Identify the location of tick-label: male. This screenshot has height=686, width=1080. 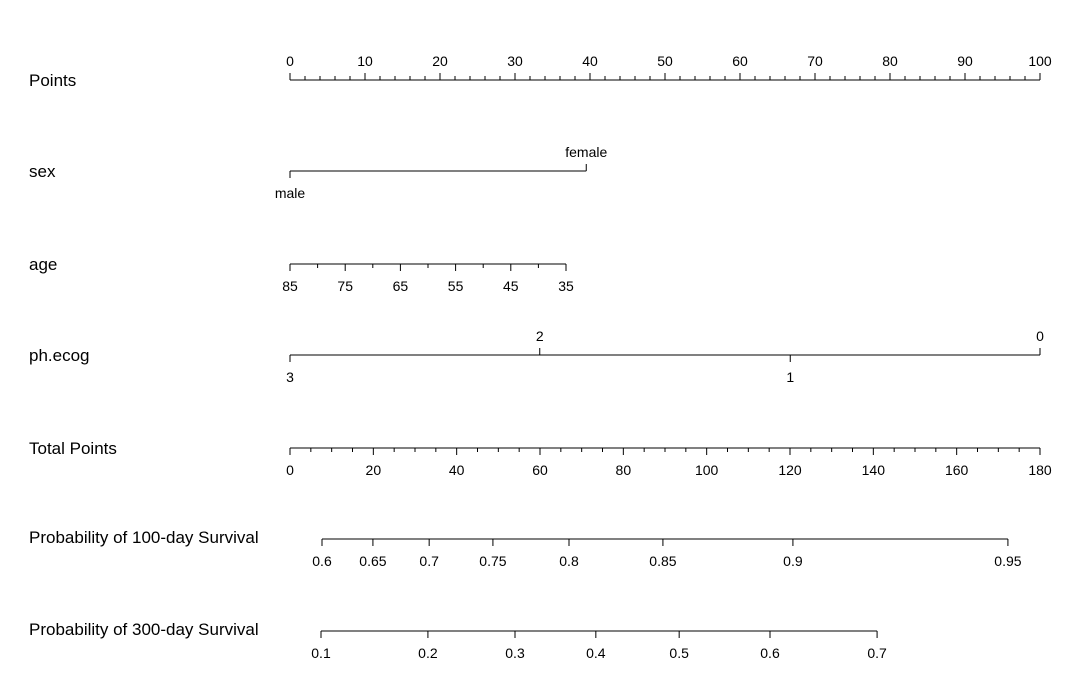
(290, 193).